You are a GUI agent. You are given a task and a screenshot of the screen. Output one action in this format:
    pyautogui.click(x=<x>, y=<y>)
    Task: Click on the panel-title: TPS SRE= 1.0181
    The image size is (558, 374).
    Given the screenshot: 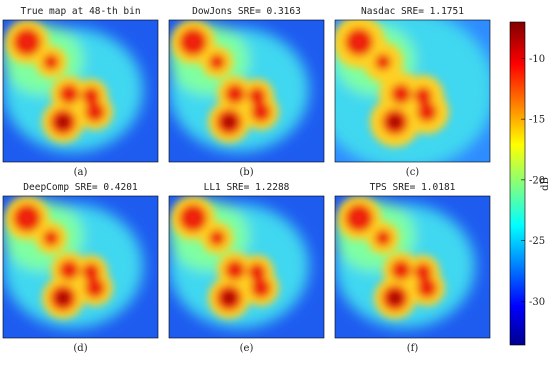 What is the action you would take?
    pyautogui.click(x=413, y=187)
    